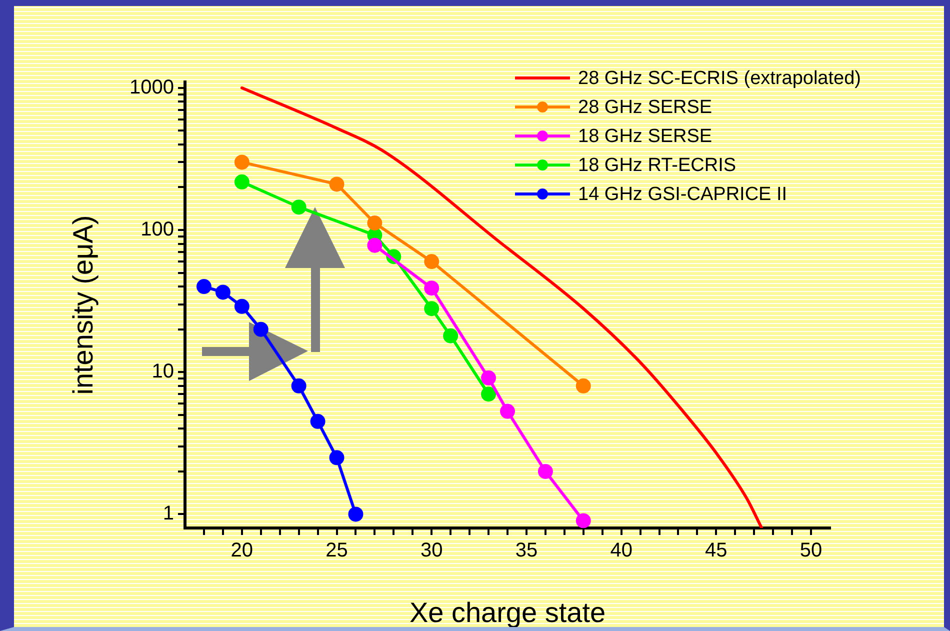  What do you see at coordinates (526, 551) in the screenshot?
I see `x-tick-label: 35` at bounding box center [526, 551].